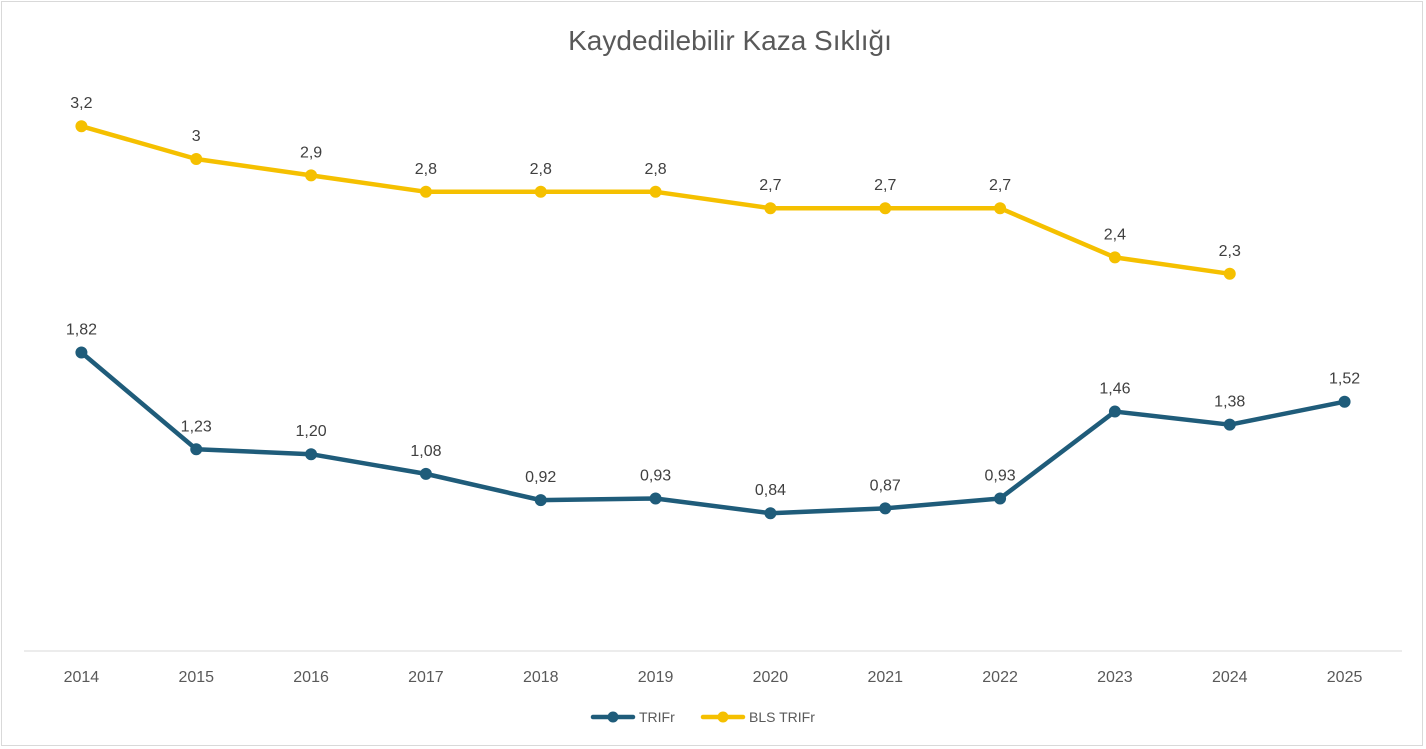  I want to click on x-tick-label: 2020, so click(771, 677).